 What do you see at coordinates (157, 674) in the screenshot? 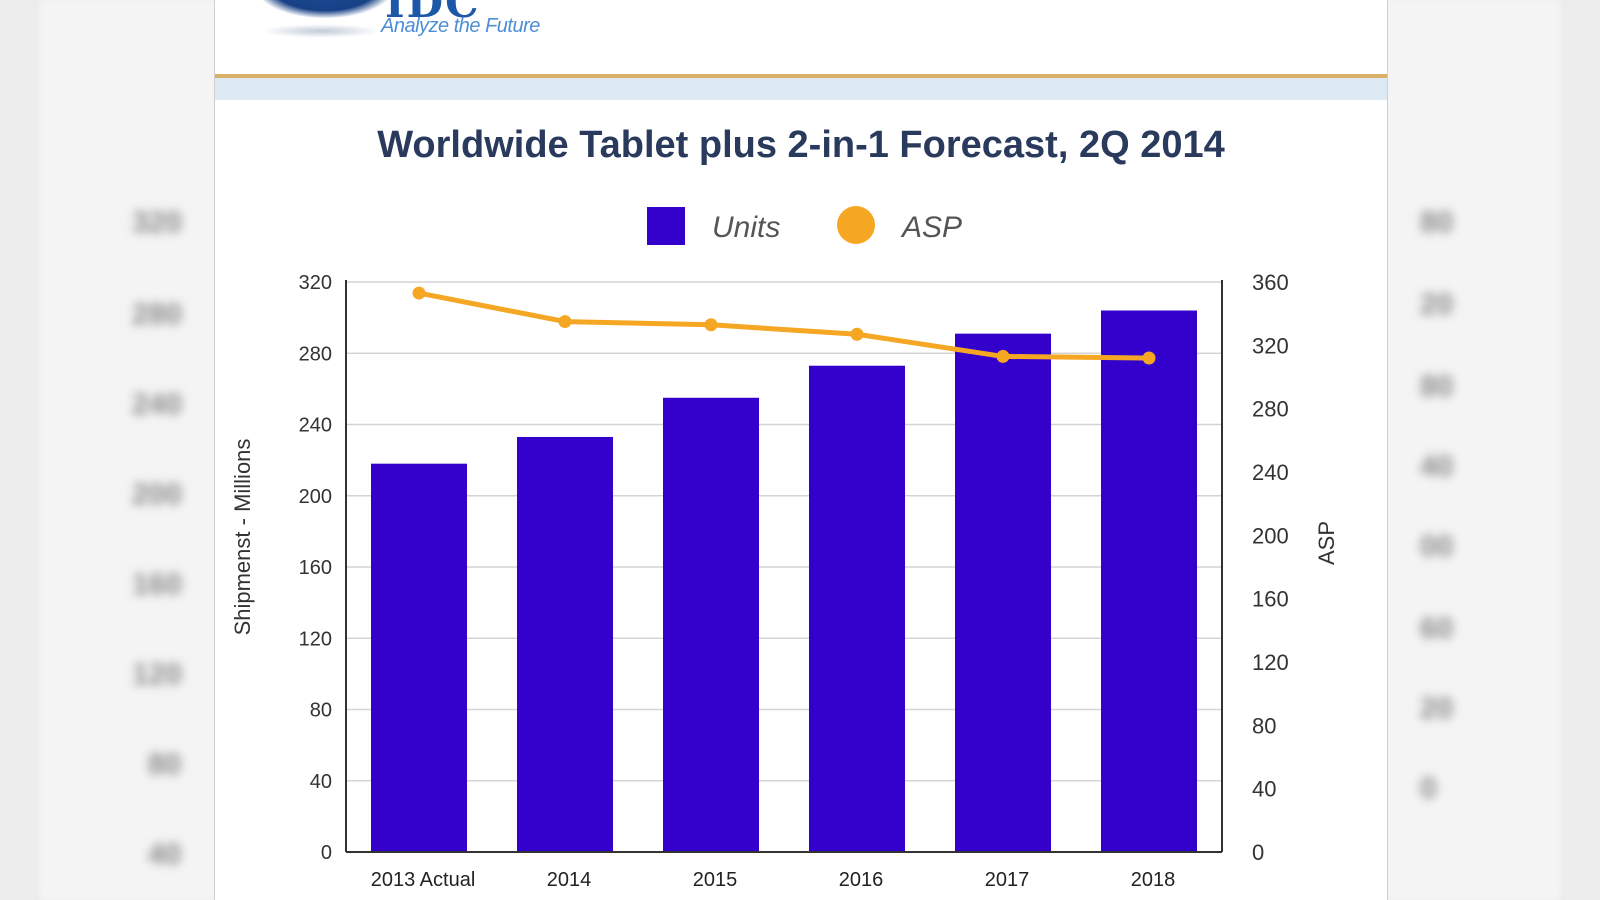
I see `ghost-tick: 120` at bounding box center [157, 674].